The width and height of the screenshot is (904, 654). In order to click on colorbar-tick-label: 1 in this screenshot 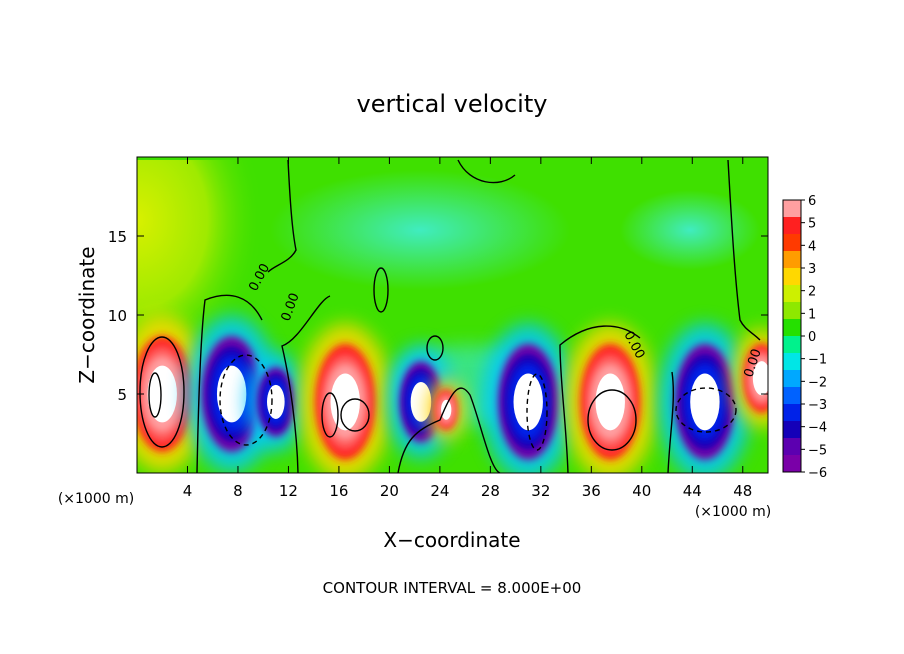, I will do `click(812, 314)`.